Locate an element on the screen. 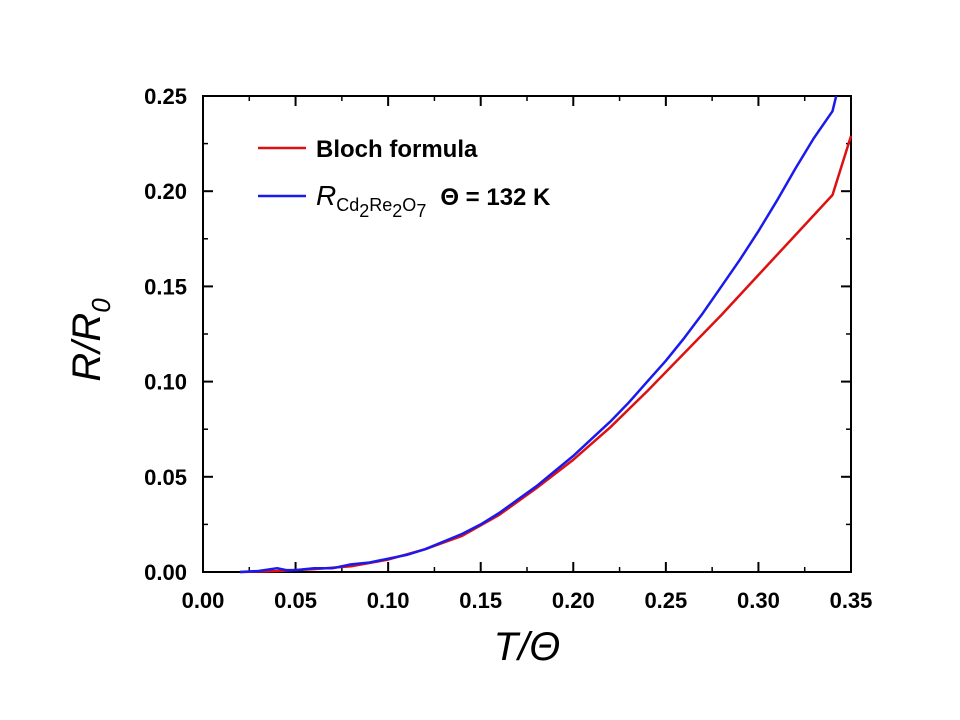  y-axis-title: R/R0 is located at coordinates (90, 340).